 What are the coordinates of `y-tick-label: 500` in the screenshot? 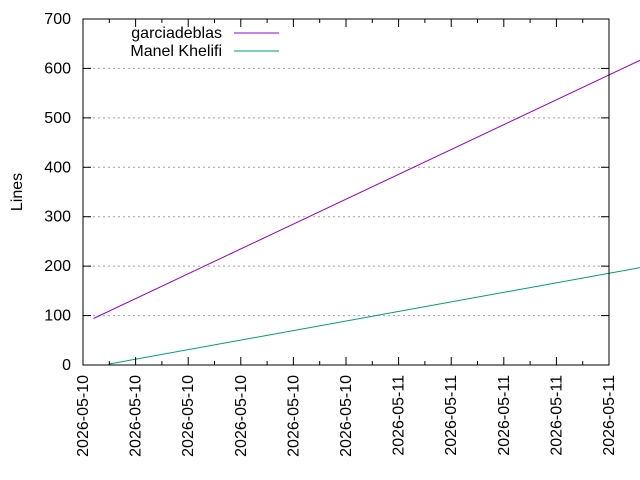 It's located at (57, 118).